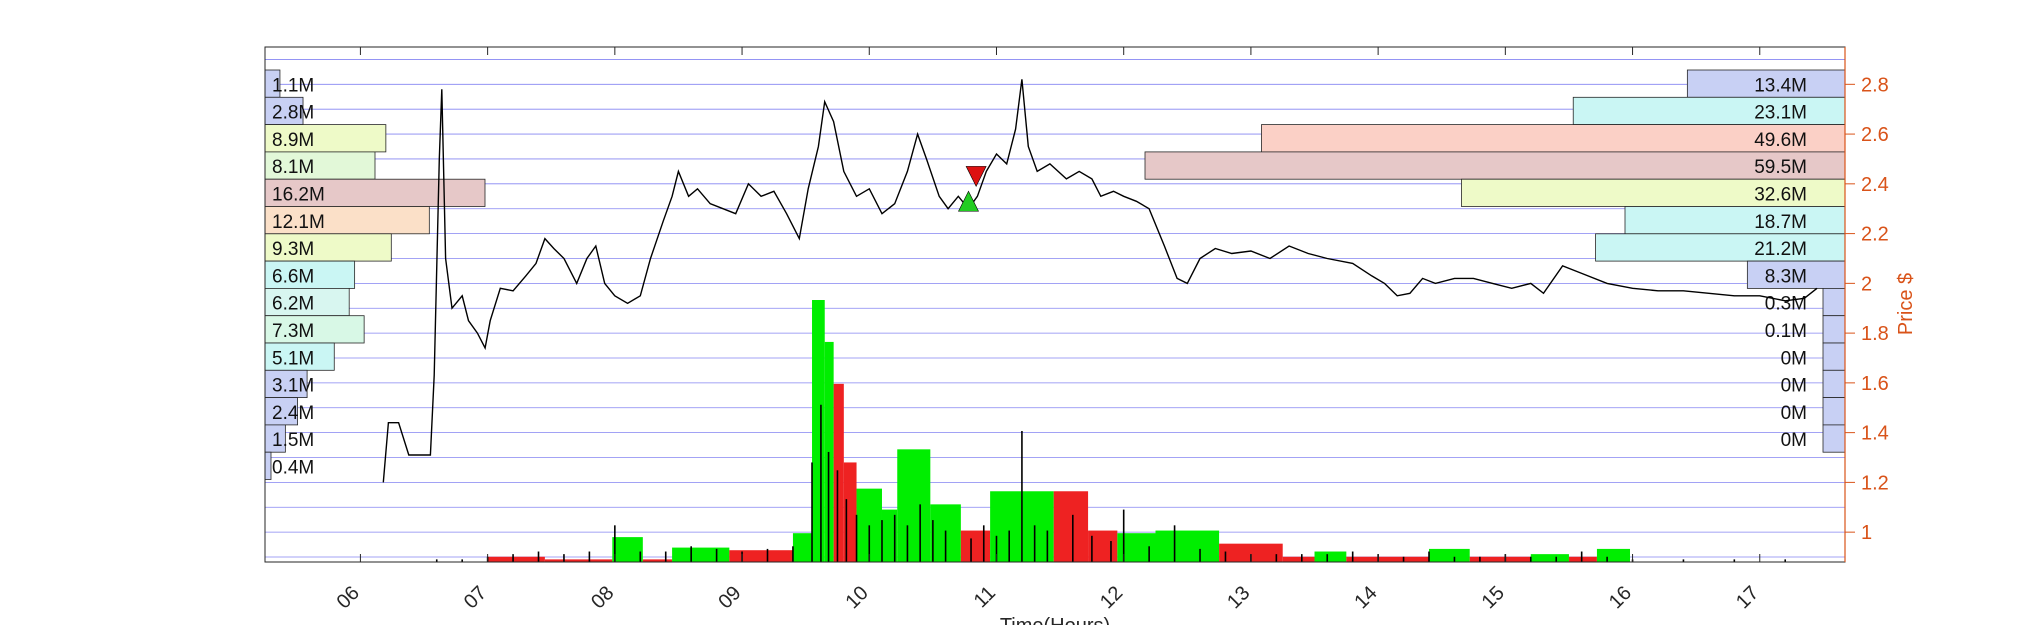  Describe the element at coordinates (1747, 597) in the screenshot. I see `x-tick-label: 17` at that location.